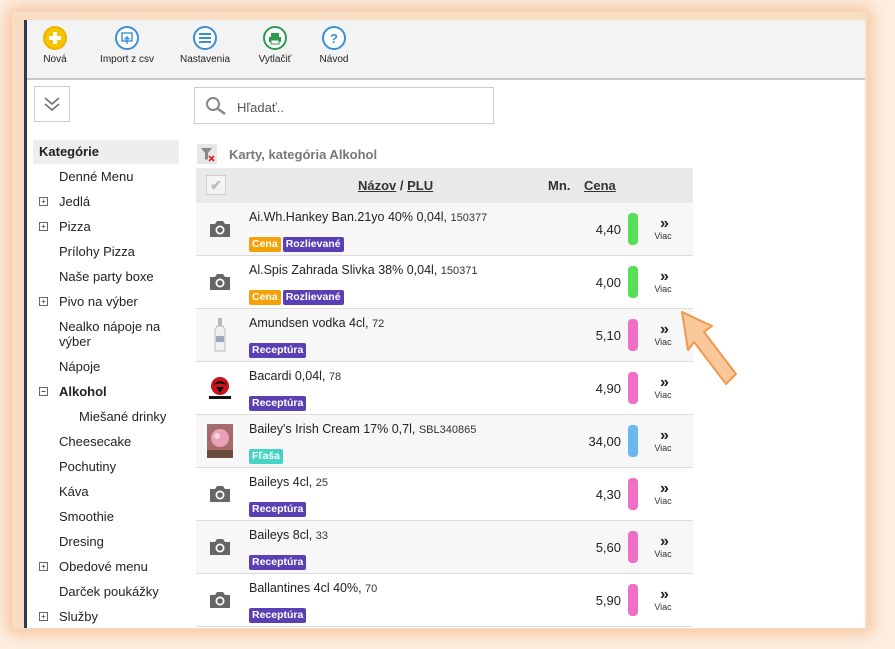  I want to click on collapse-icon: −, so click(43, 391).